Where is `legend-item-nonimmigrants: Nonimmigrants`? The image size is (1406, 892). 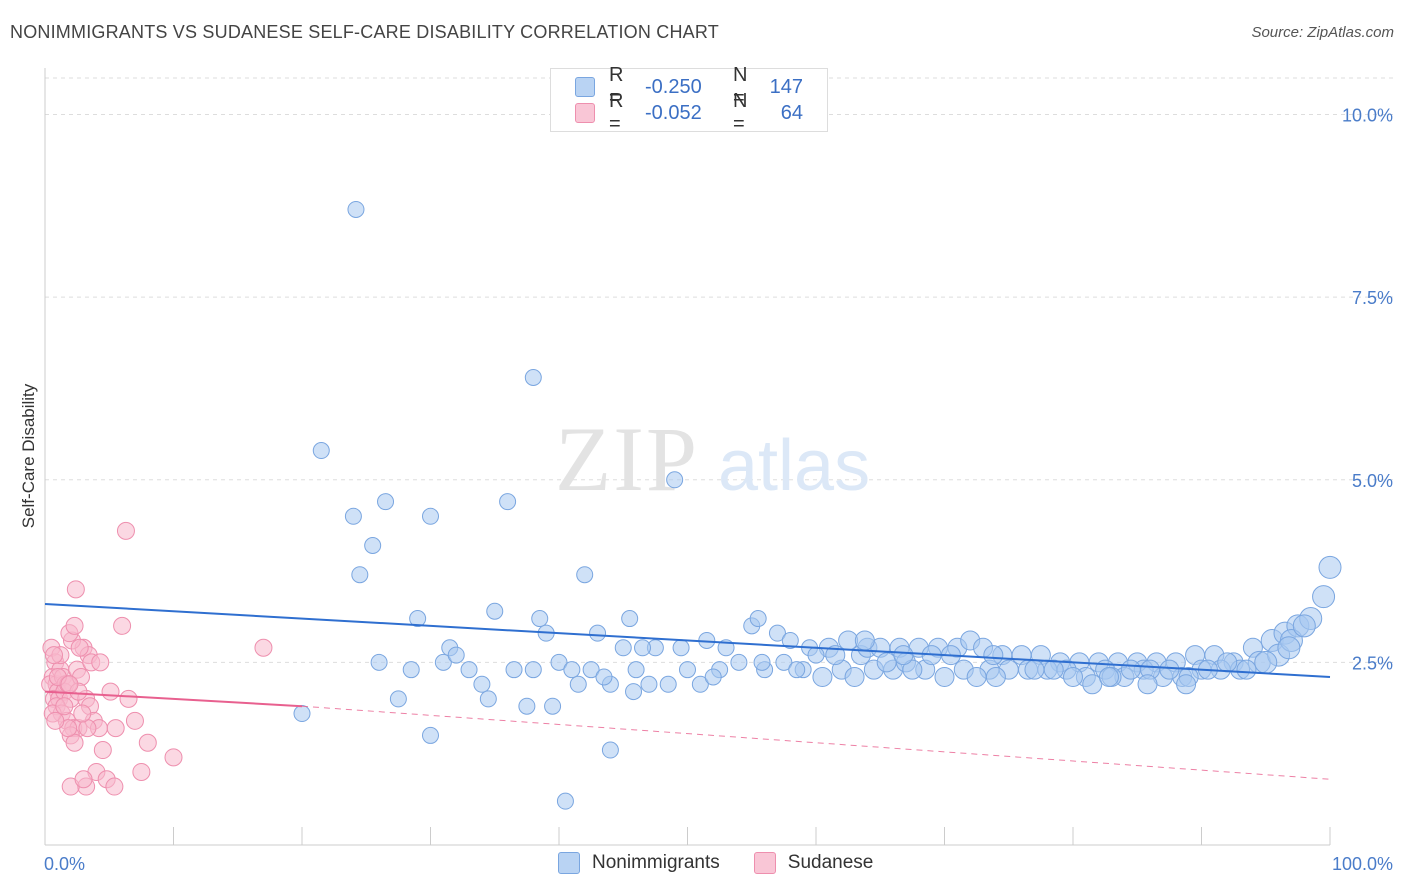
legend-item-nonimmigrants: Nonimmigrants is located at coordinates (639, 863).